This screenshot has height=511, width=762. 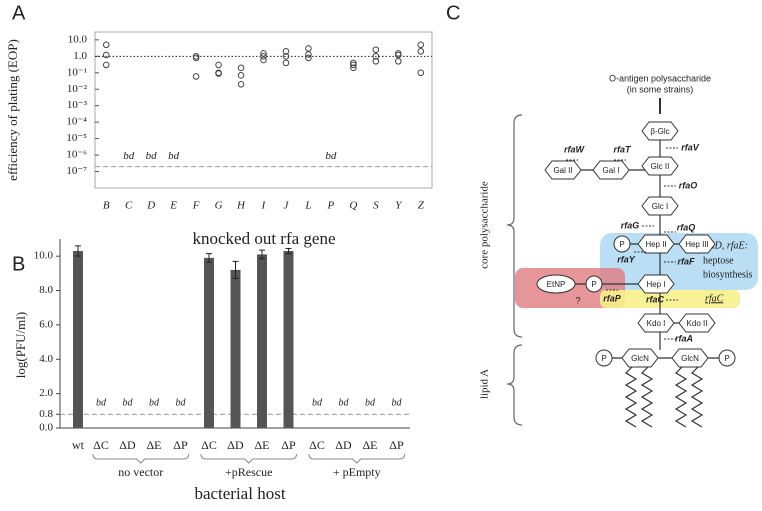 I want to click on y-tick-label: 10⁻³, so click(x=77, y=105).